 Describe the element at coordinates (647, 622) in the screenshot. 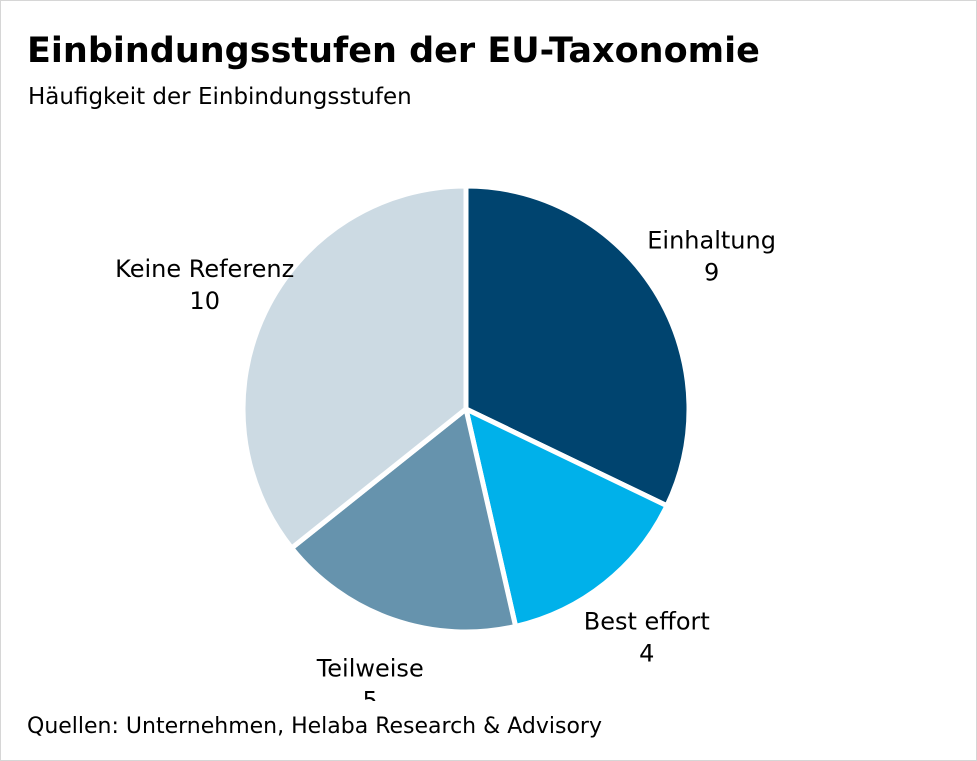

I see `slice-label-best-effort: Best effort` at that location.